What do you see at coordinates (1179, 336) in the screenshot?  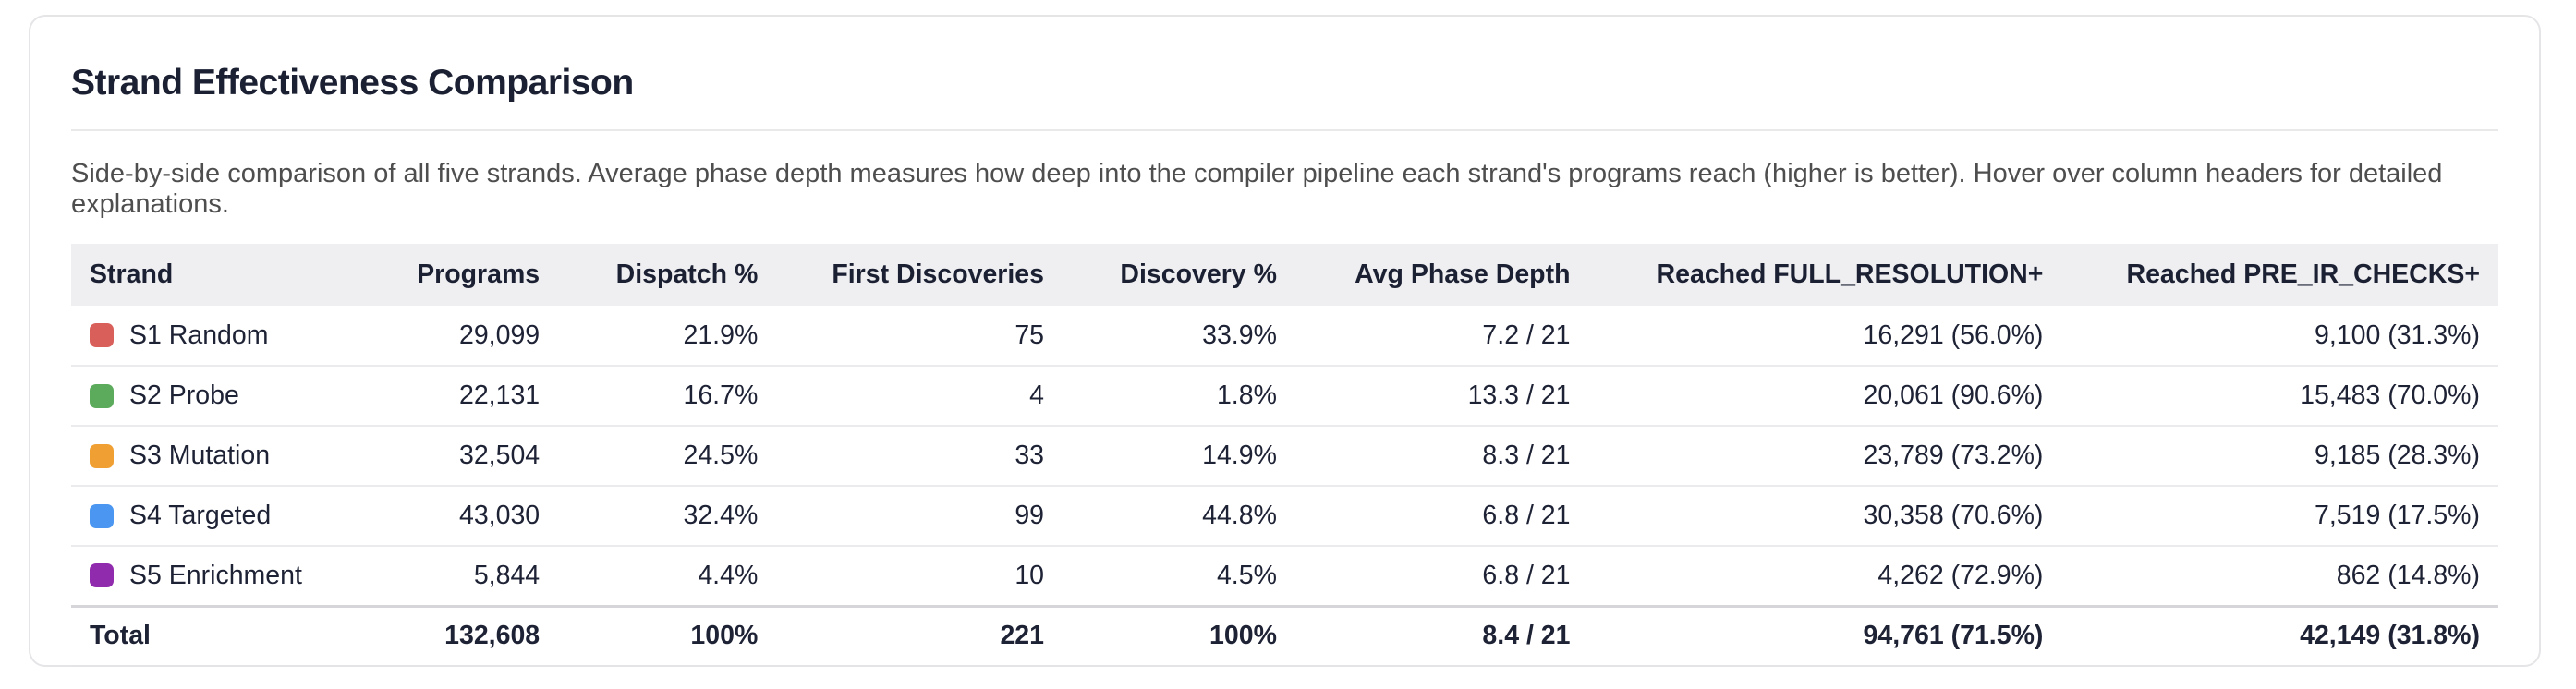 I see `discovery-pct-cell: 33.9%` at bounding box center [1179, 336].